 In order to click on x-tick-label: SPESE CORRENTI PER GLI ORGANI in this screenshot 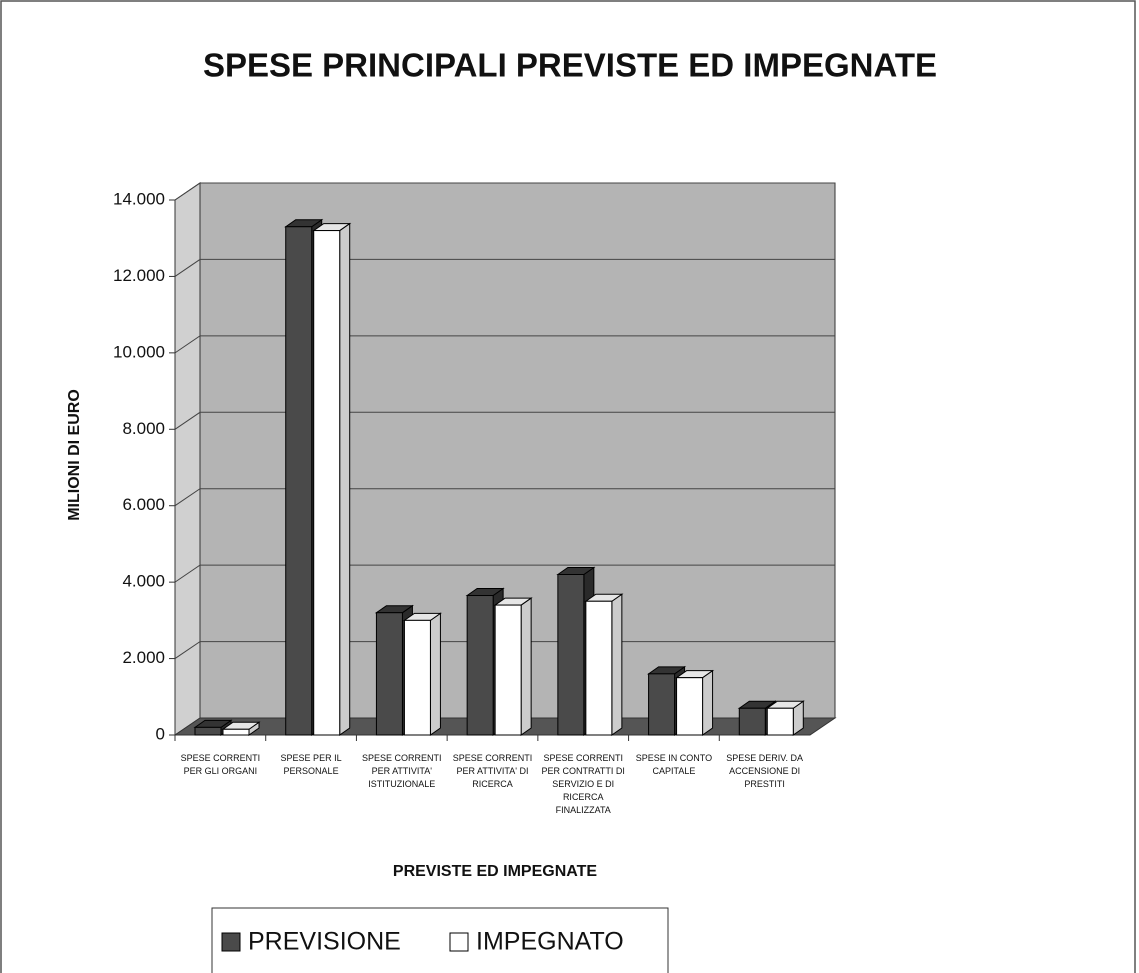, I will do `click(220, 764)`.